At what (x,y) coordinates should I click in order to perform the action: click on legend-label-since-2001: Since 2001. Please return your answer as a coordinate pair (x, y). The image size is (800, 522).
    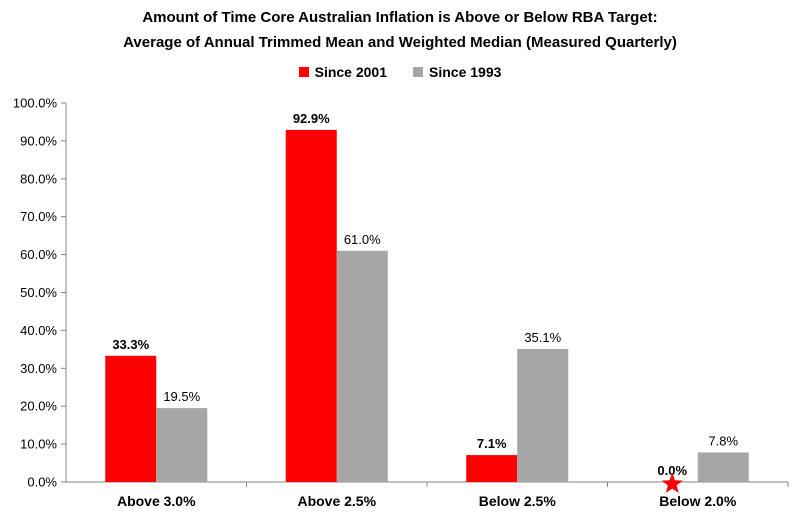
    Looking at the image, I should click on (350, 72).